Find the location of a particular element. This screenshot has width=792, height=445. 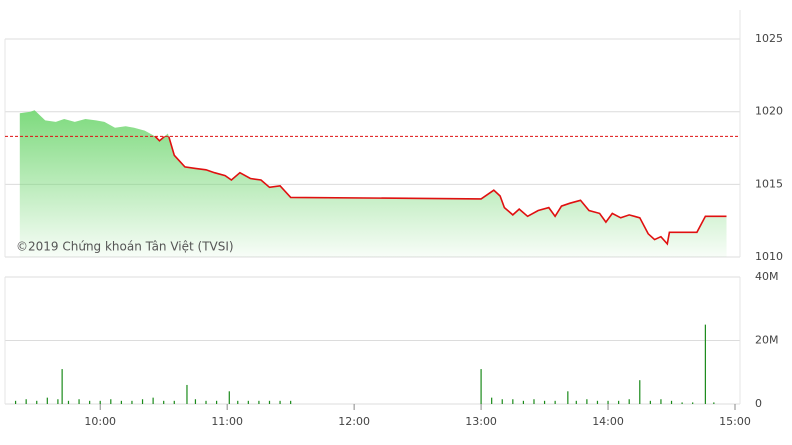

x-tick-label: 12:00 is located at coordinates (354, 421).